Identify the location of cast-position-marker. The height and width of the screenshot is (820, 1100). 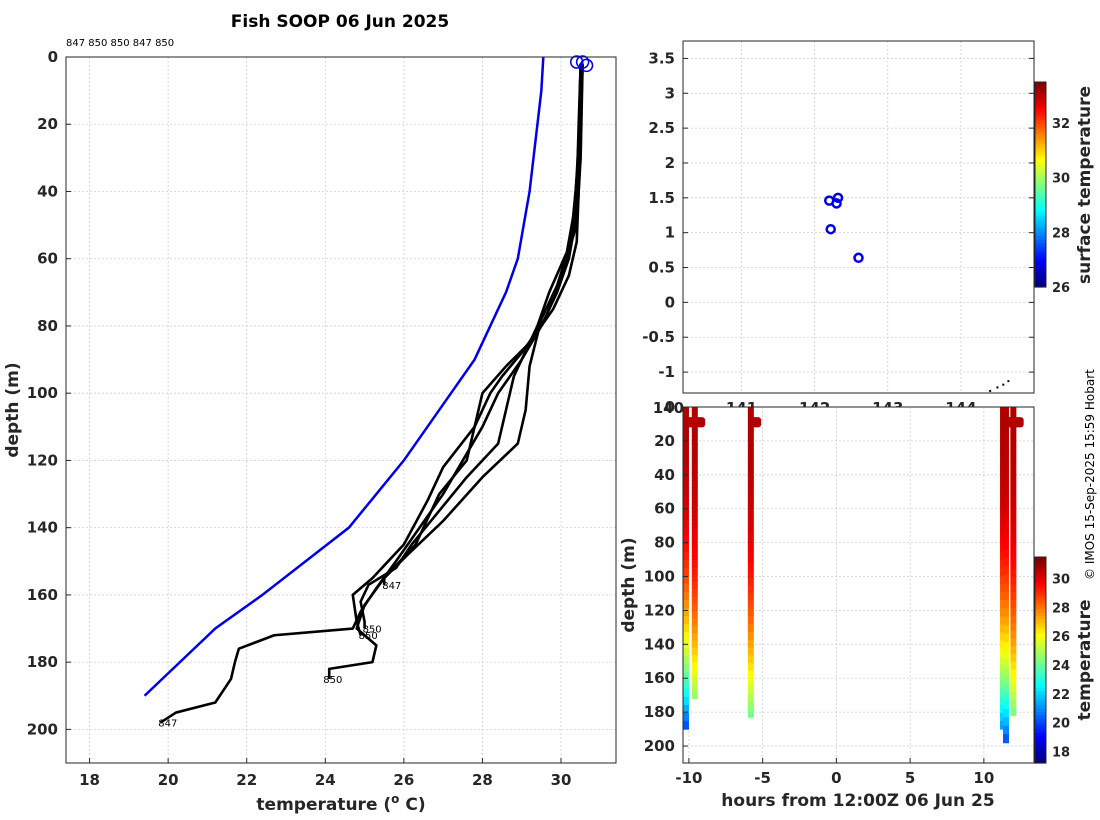
(582, 62).